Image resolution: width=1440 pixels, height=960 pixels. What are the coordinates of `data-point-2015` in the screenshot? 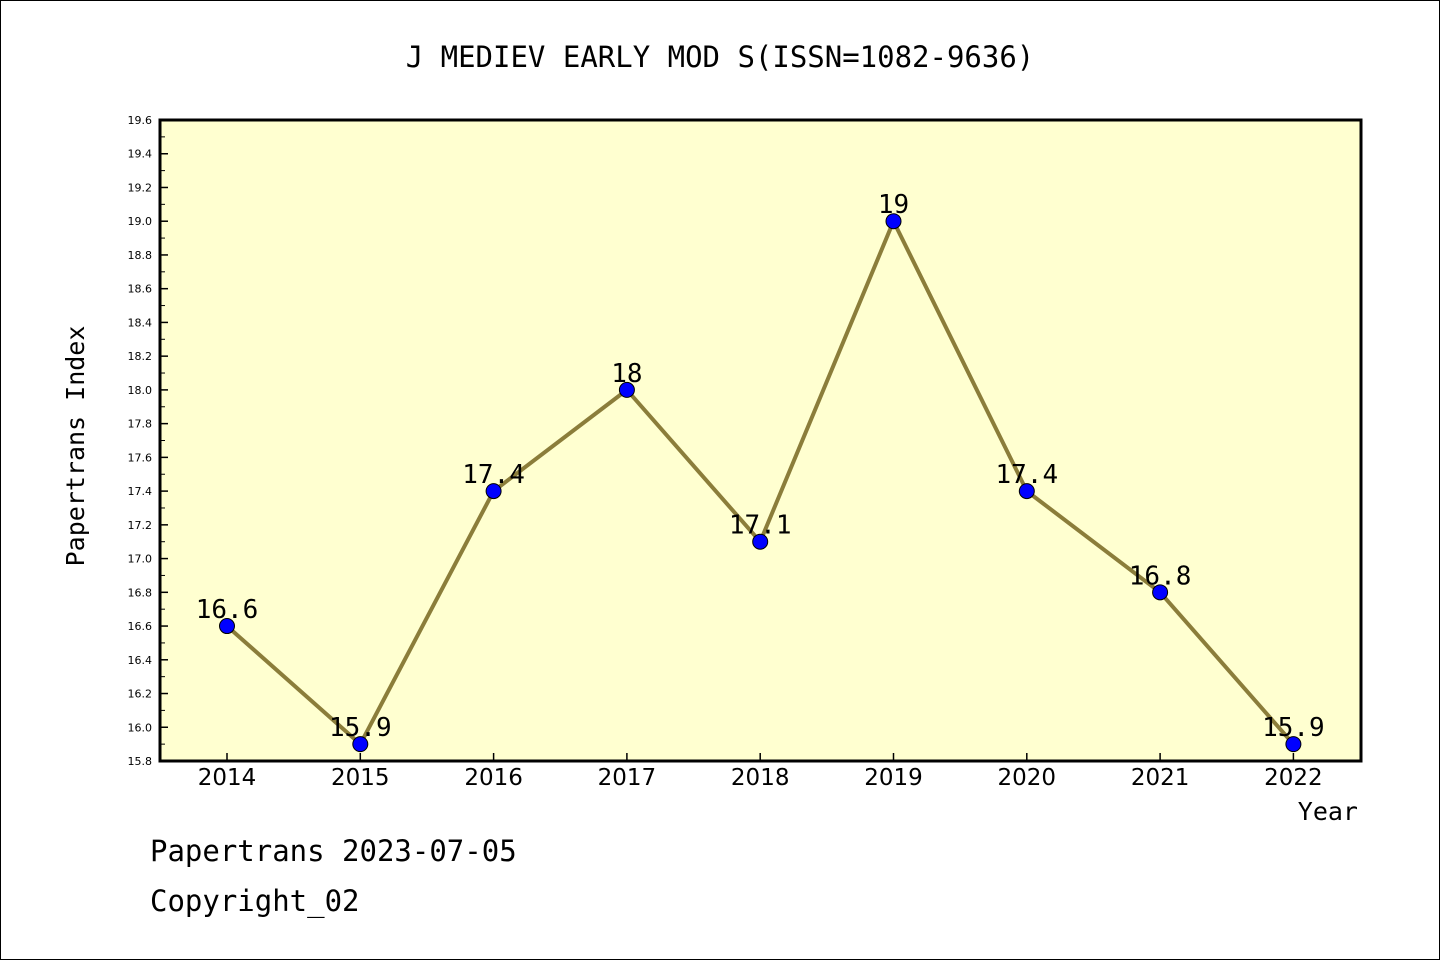 It's located at (360, 744).